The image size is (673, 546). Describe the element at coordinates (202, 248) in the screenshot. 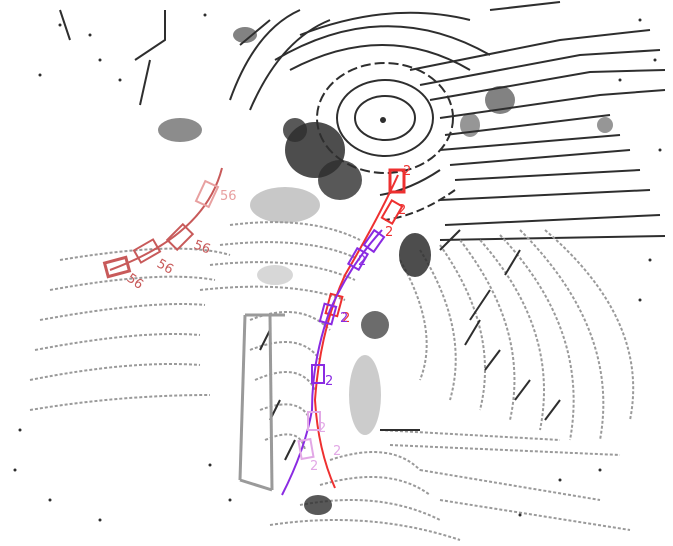

I see `track-56-label-2: 56` at that location.